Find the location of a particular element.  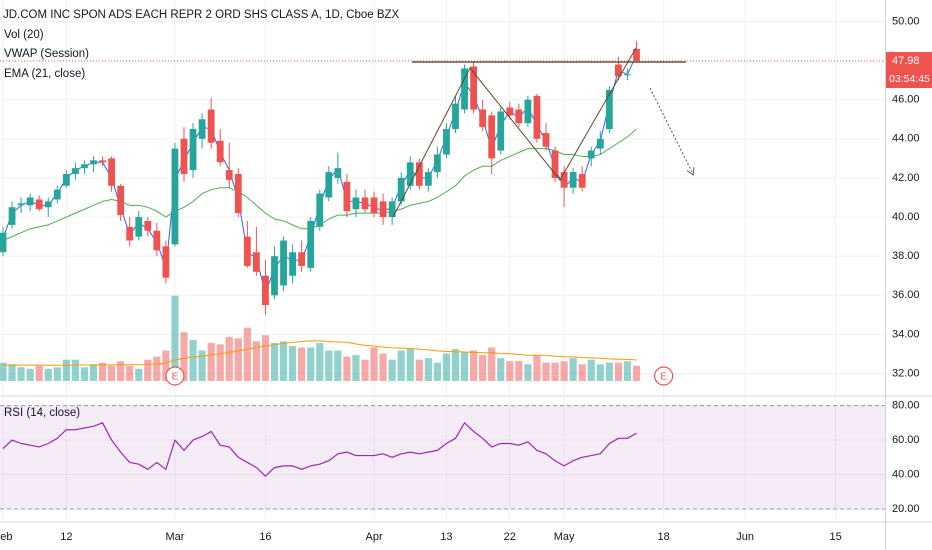

countdown-tag is located at coordinates (909, 79).